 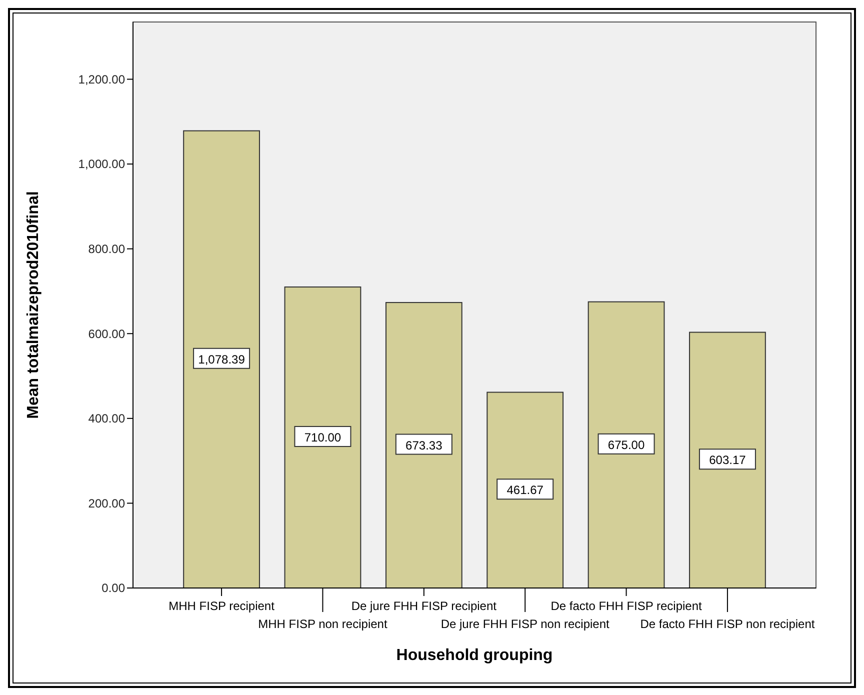 What do you see at coordinates (222, 606) in the screenshot?
I see `x-tick-label: MHH FISP recipient` at bounding box center [222, 606].